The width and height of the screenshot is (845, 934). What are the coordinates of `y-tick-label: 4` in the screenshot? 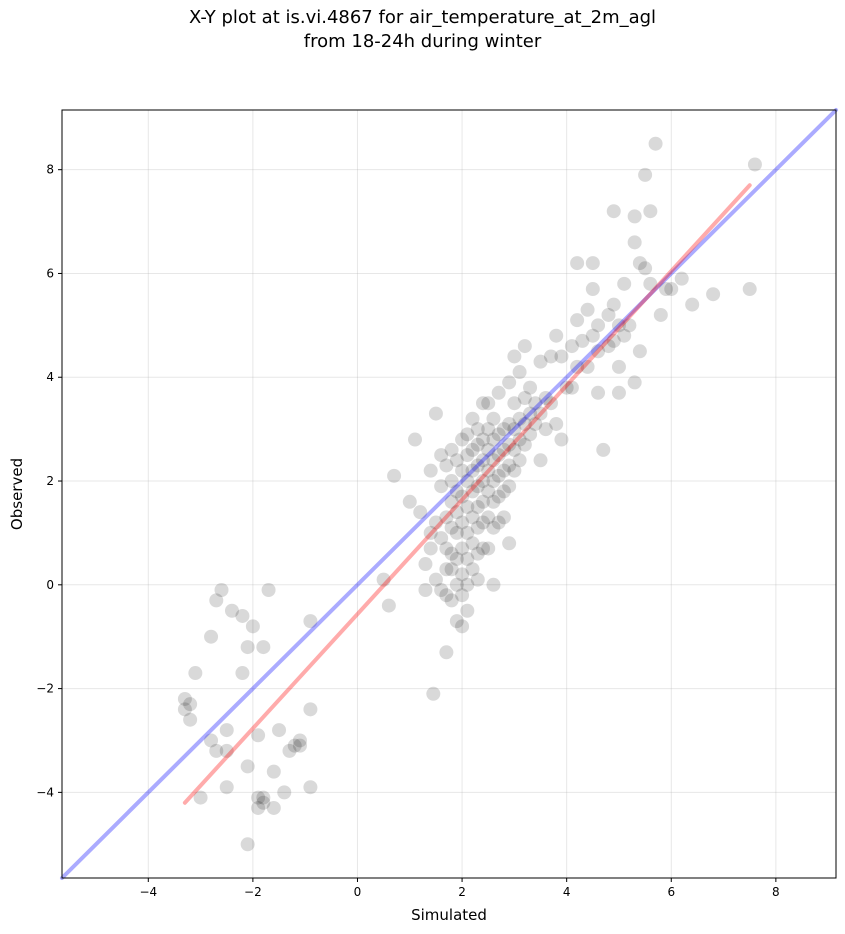 It's located at (50, 377).